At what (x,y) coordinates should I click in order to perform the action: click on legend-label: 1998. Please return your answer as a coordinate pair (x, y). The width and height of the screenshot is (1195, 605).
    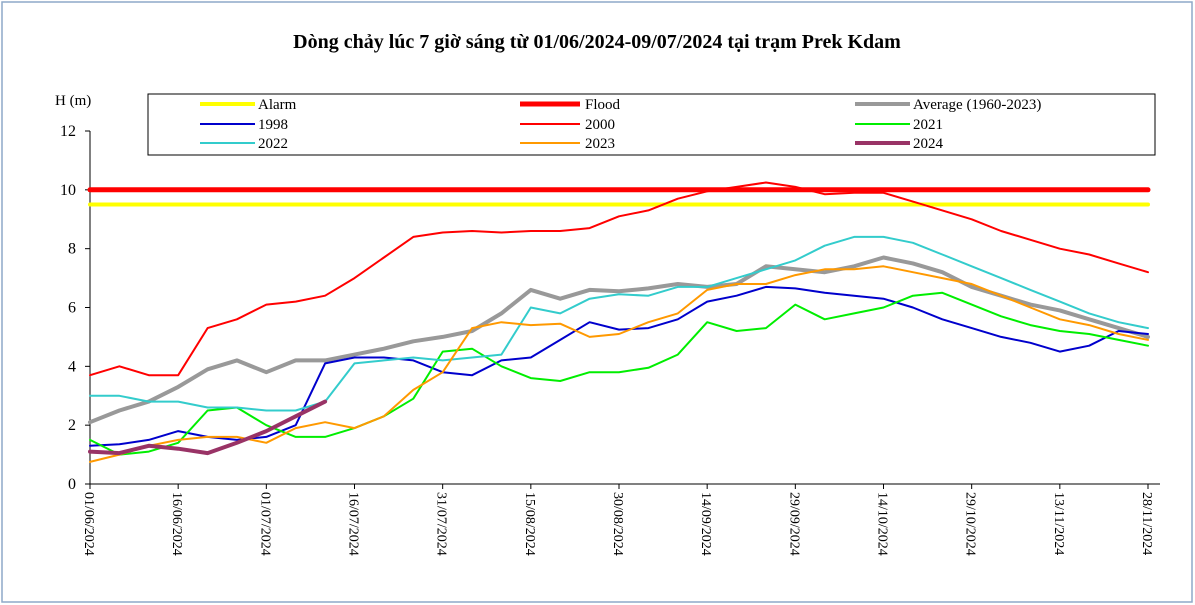
    Looking at the image, I should click on (273, 125).